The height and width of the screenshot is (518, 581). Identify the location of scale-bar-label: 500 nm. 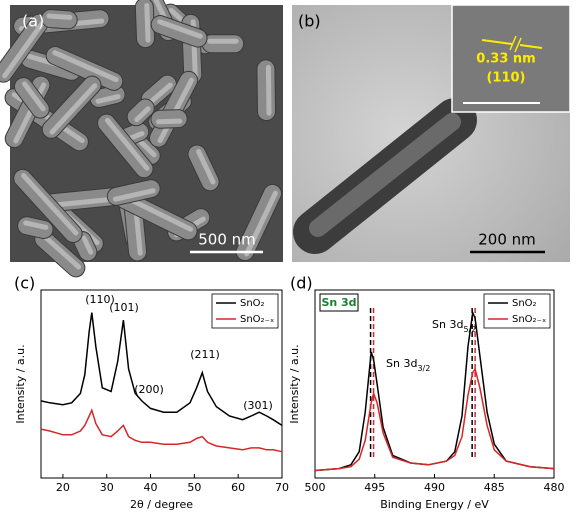
(227, 240).